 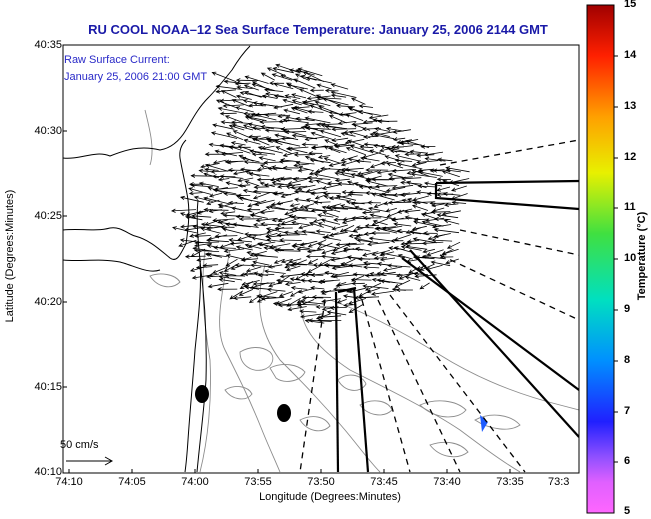 What do you see at coordinates (384, 482) in the screenshot?
I see `lon-tick-label: 73:45` at bounding box center [384, 482].